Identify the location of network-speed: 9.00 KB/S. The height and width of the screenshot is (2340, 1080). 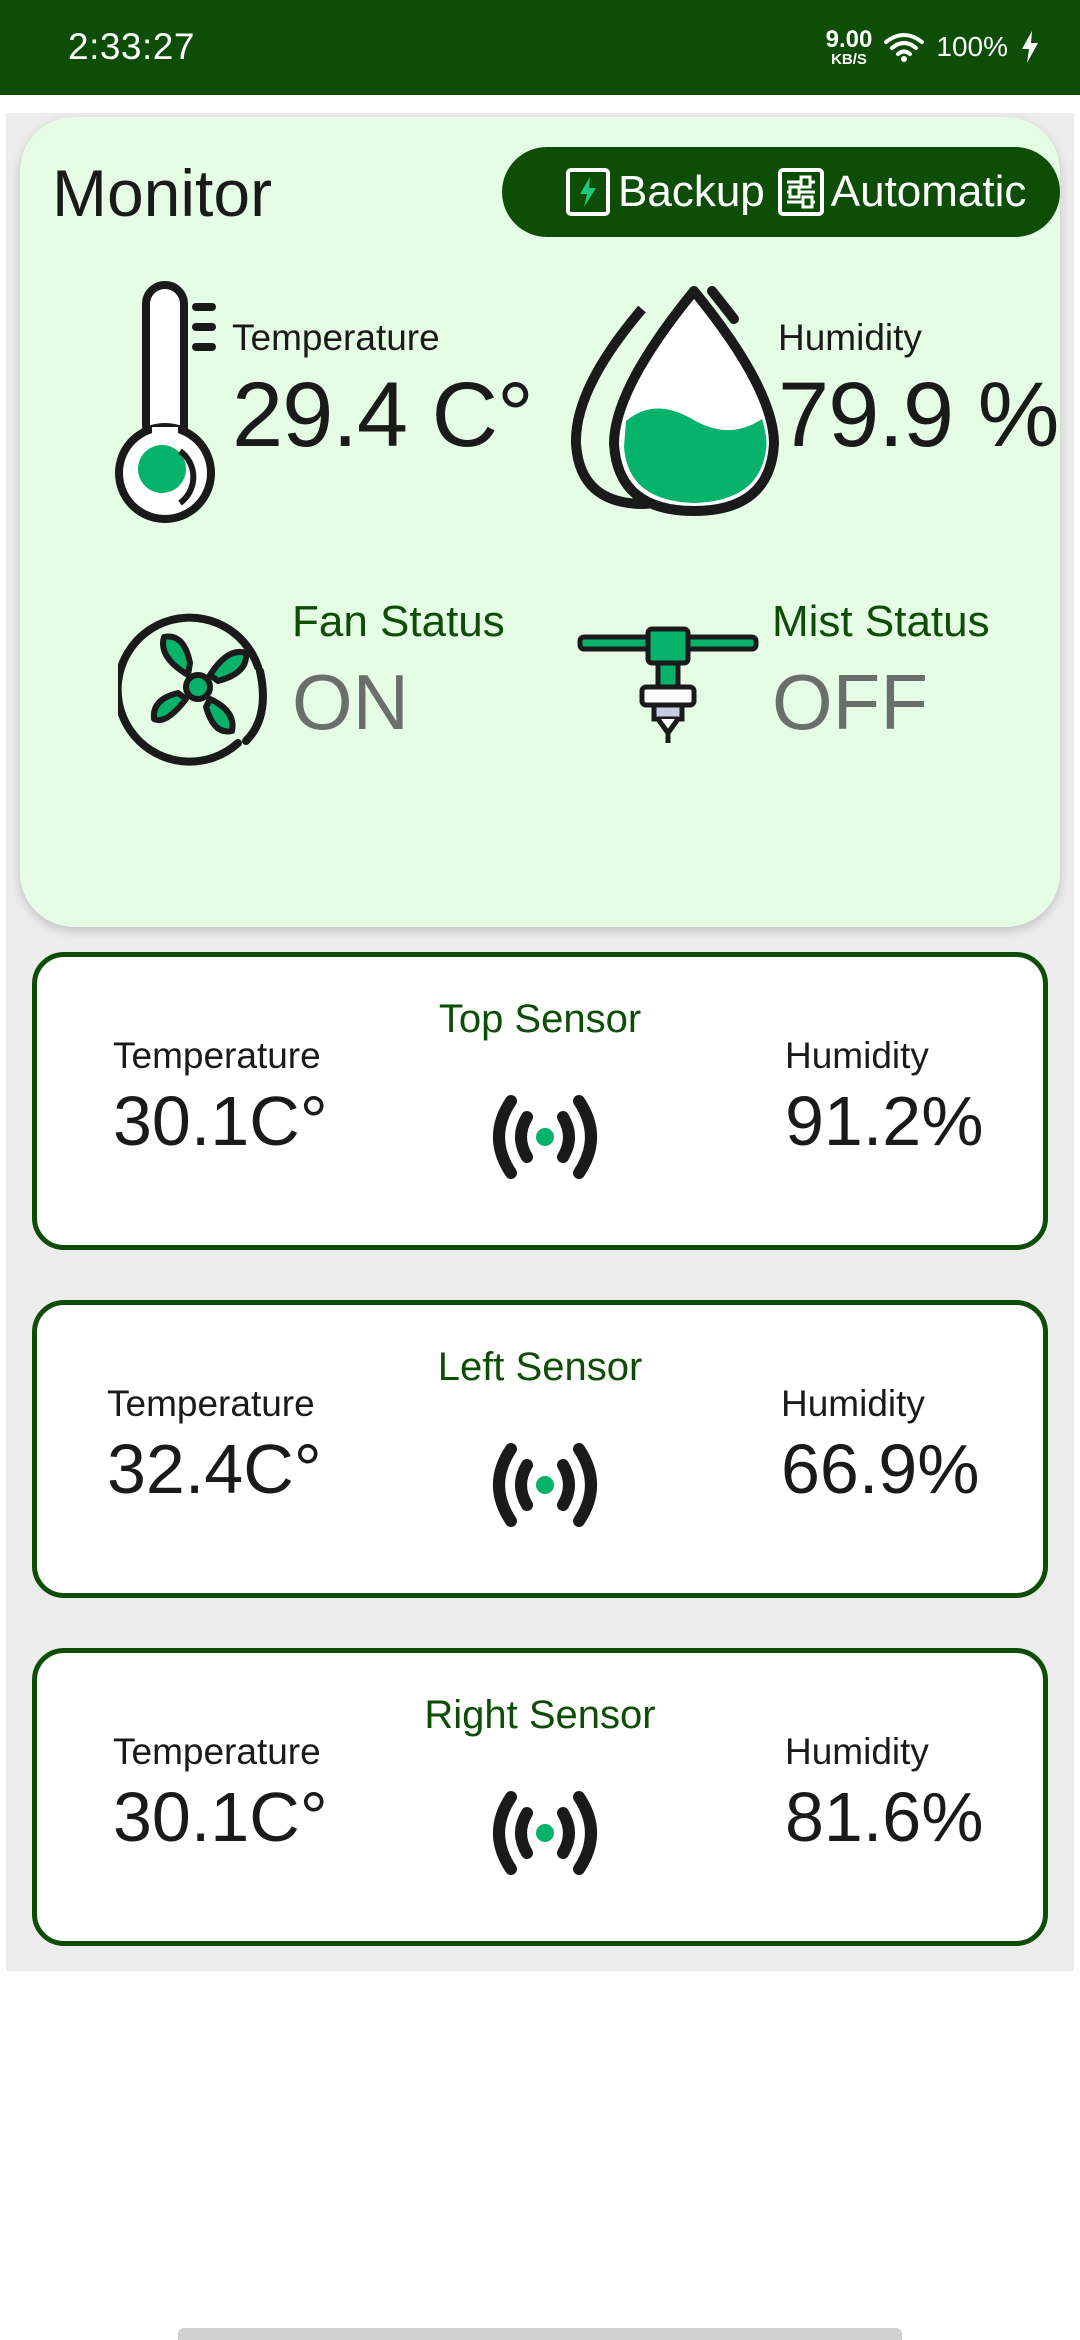
(849, 46).